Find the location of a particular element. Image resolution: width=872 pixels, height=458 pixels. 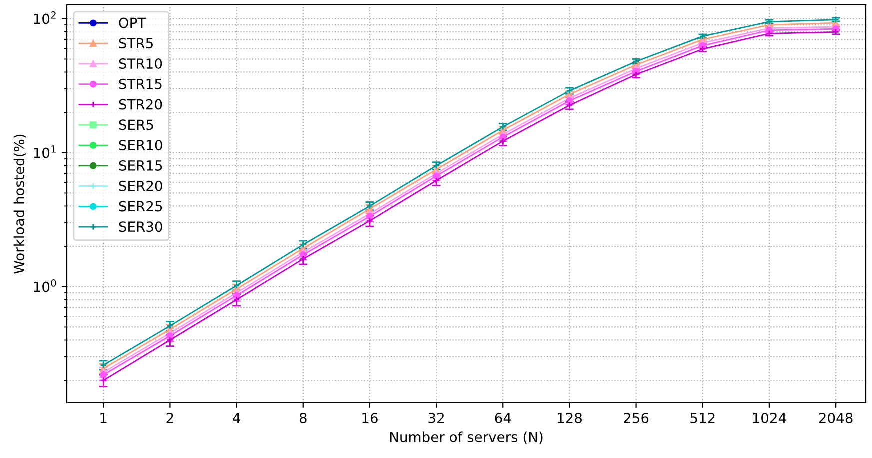

y-tick-label: 10$^{1}$ is located at coordinates (45, 152).